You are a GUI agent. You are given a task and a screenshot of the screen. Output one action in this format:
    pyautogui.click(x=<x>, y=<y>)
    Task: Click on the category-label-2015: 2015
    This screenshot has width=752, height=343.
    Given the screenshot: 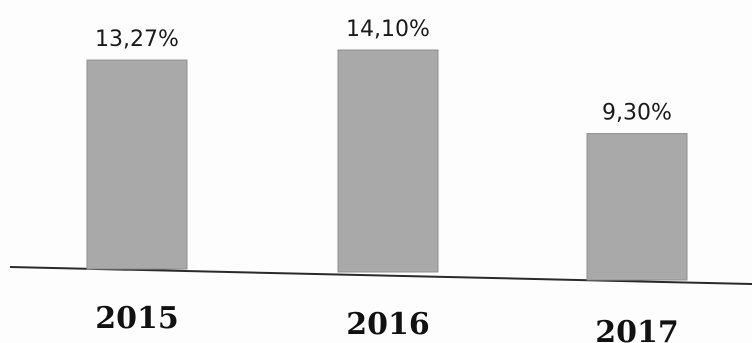 What is the action you would take?
    pyautogui.click(x=137, y=318)
    